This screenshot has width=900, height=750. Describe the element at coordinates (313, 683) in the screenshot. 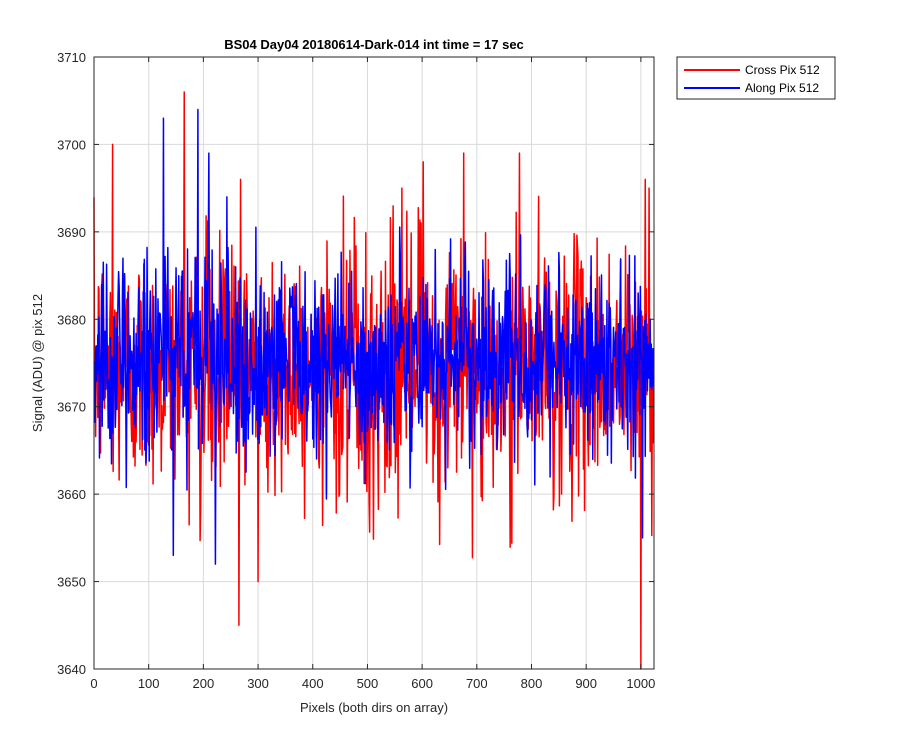

I see `x-tick-label: 400` at that location.